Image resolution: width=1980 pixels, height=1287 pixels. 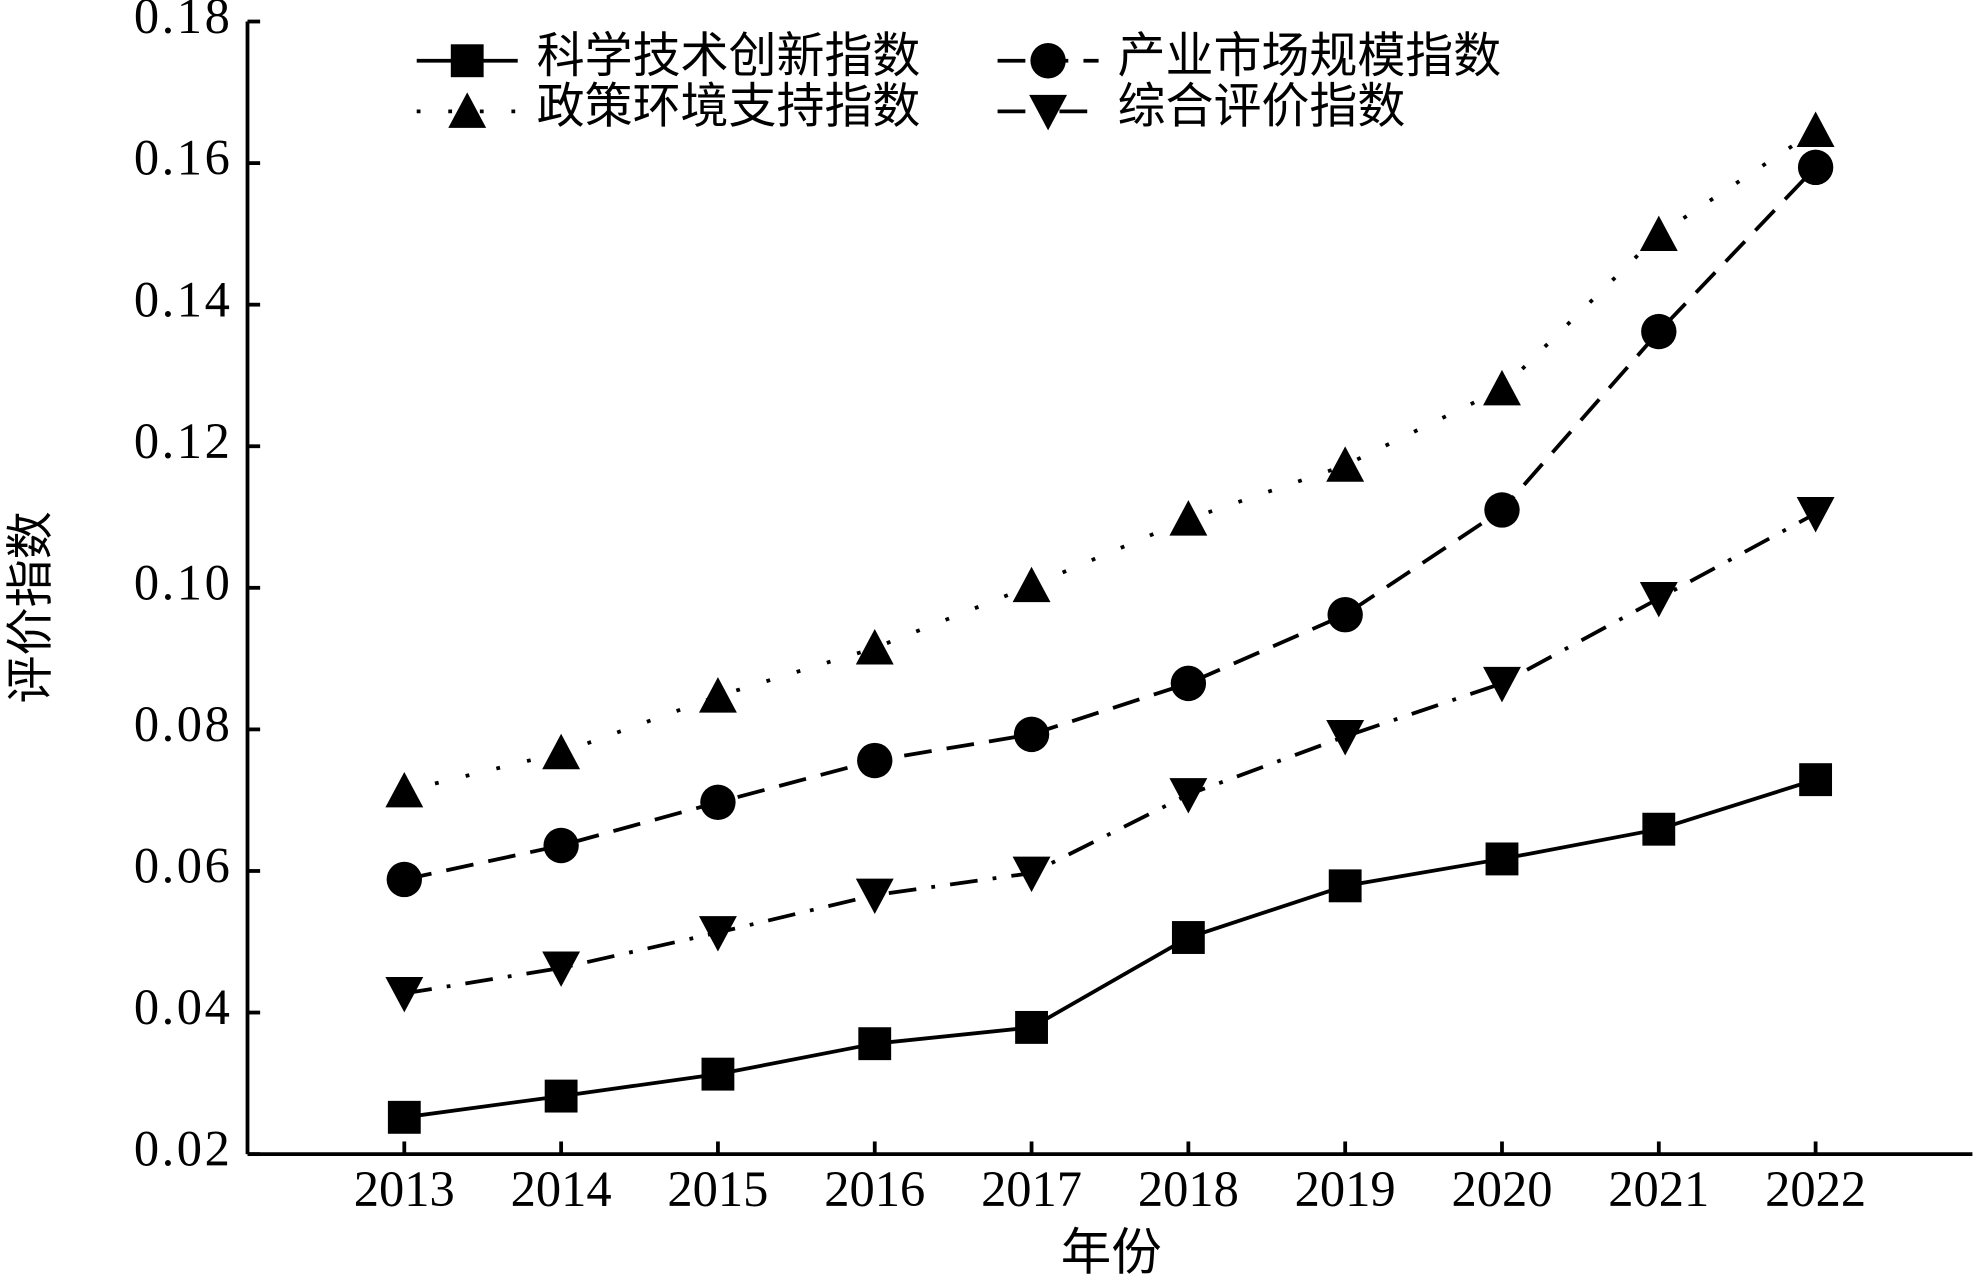 What do you see at coordinates (183, 1149) in the screenshot?
I see `y-tick-label: 0.02` at bounding box center [183, 1149].